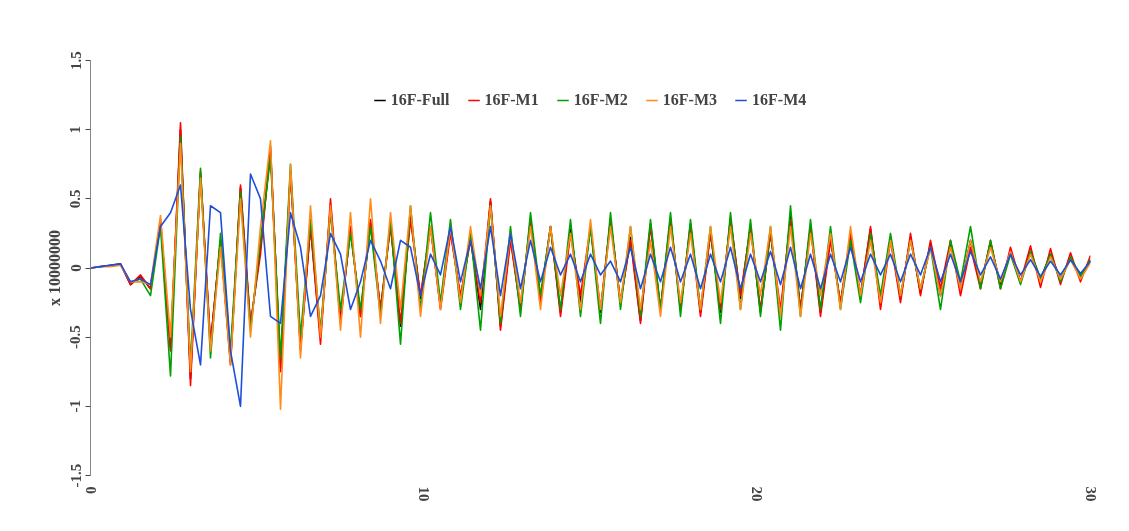  Describe the element at coordinates (75, 337) in the screenshot. I see `y-tick-label: -0.5` at that location.